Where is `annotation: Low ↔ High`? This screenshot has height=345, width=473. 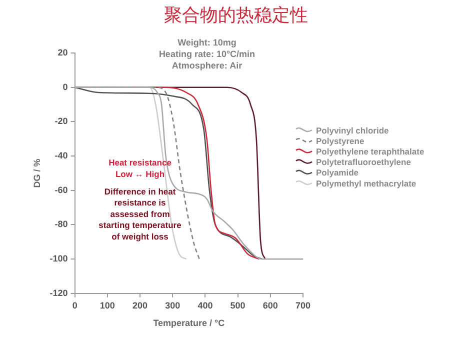 annotation: Low ↔ High is located at coordinates (140, 173).